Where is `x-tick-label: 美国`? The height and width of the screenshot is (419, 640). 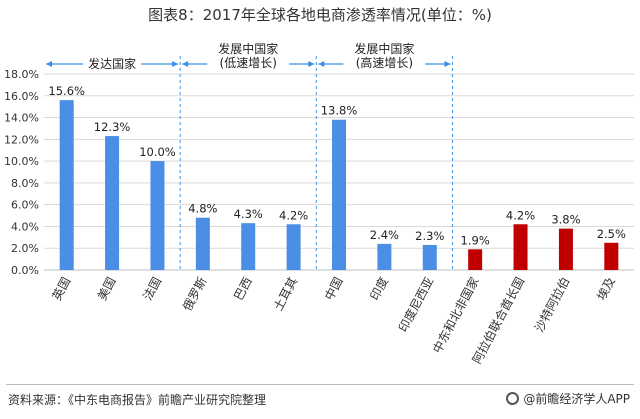
x-tick-label: 美国 is located at coordinates (107, 289).